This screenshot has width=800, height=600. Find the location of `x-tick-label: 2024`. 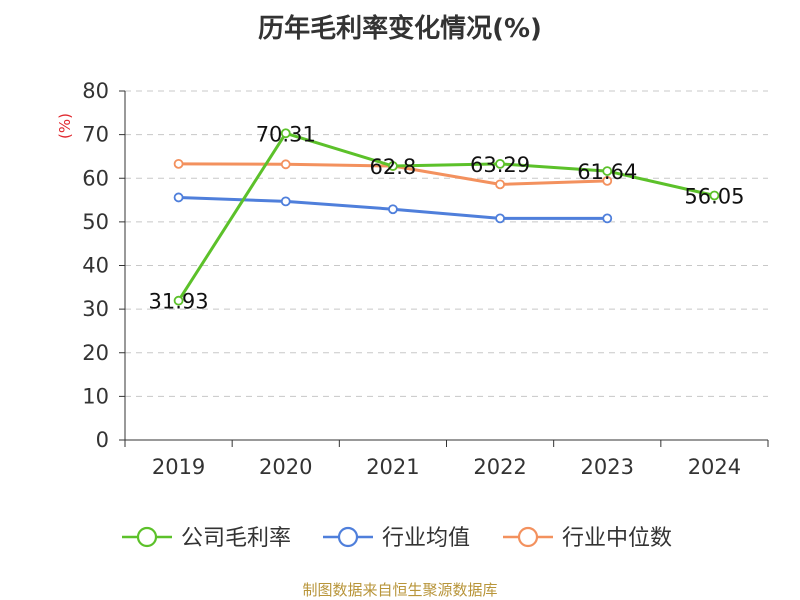

x-tick-label: 2024 is located at coordinates (714, 467).